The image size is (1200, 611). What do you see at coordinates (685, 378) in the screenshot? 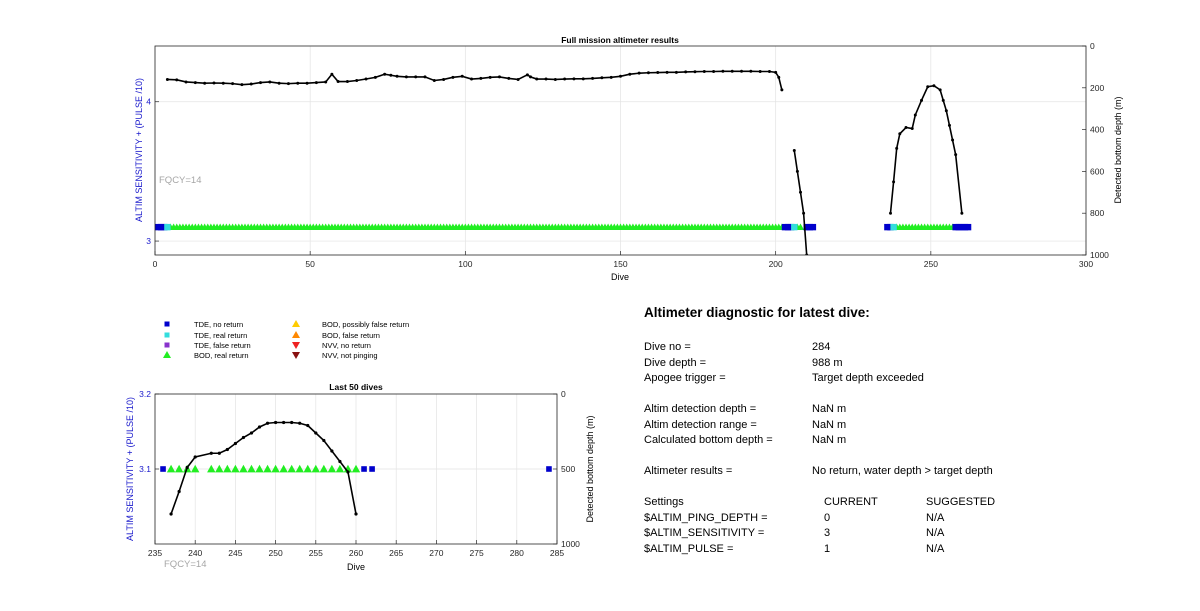
I see `diagnostic-label: Apogee trigger =` at bounding box center [685, 378].